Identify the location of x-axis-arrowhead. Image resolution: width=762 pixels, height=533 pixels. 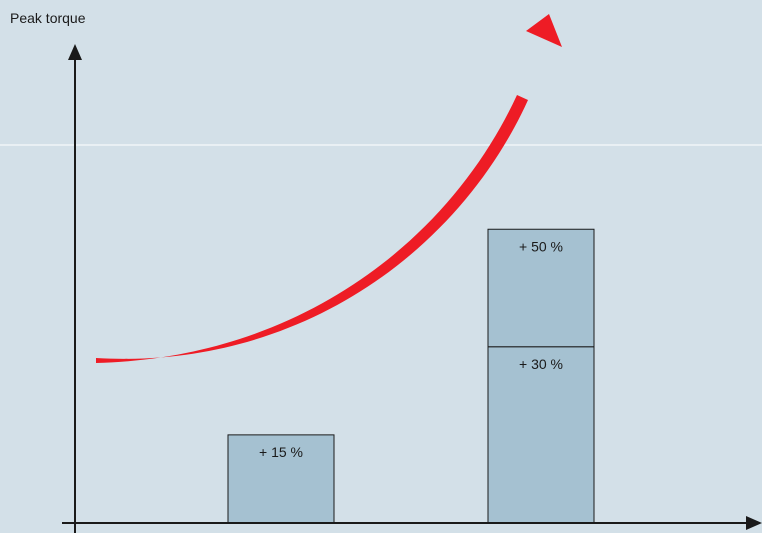
(754, 523).